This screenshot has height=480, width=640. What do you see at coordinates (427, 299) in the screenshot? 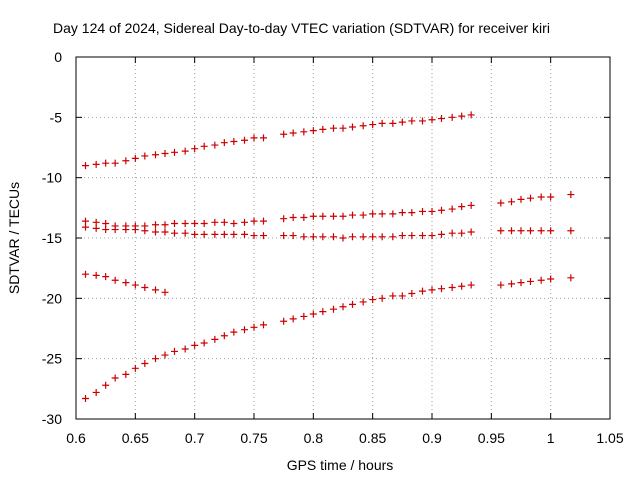
I see `series-satellite-e` at bounding box center [427, 299].